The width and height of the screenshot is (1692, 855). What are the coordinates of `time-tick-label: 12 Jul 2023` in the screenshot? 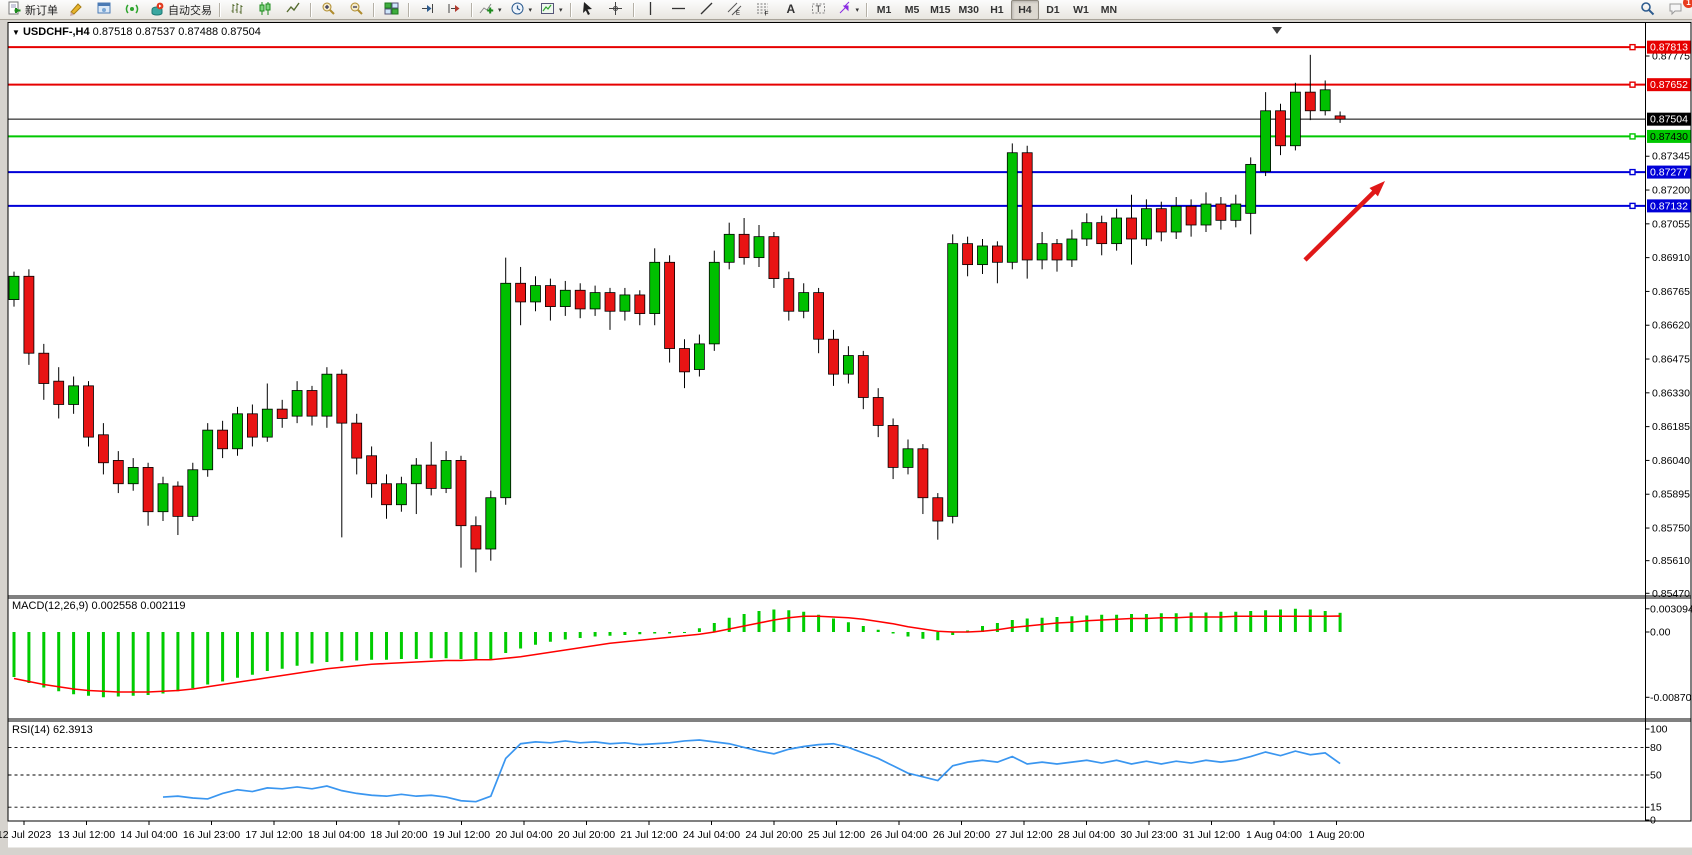 It's located at (25, 835).